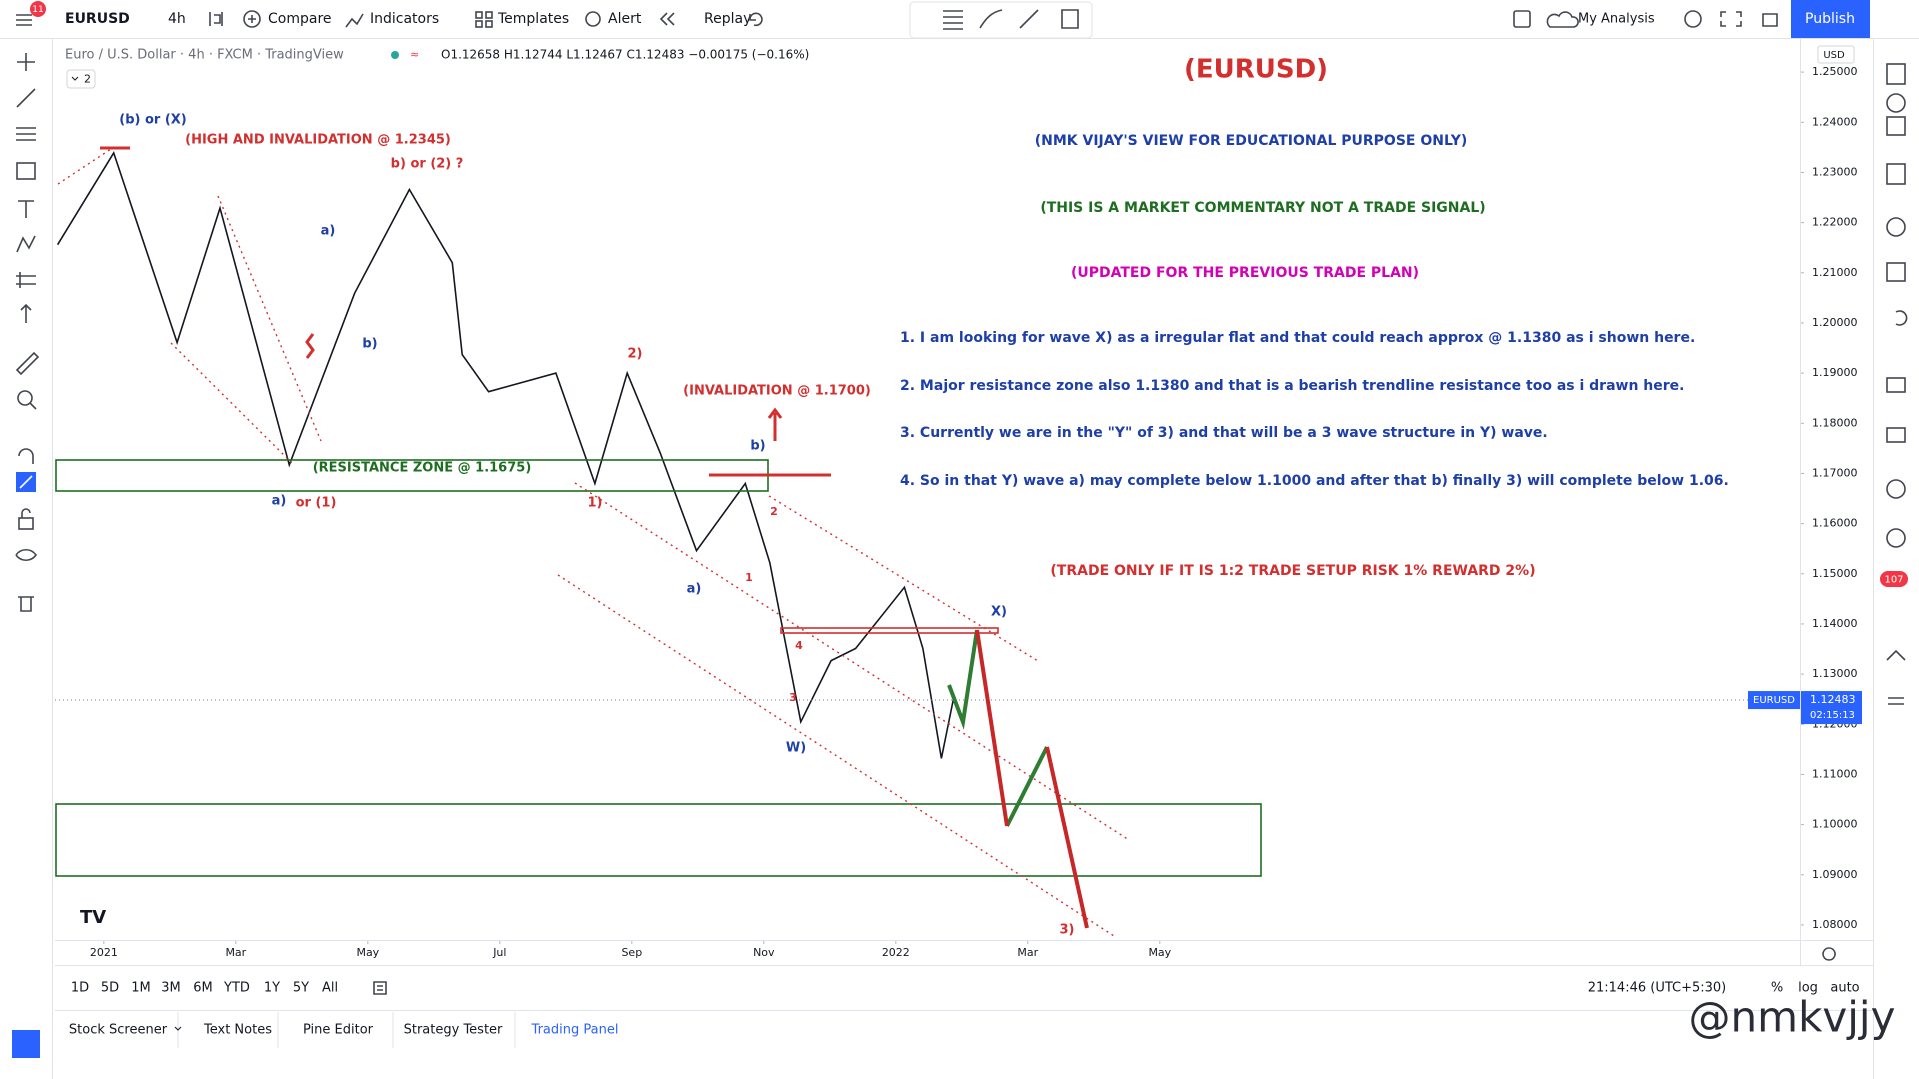 Image resolution: width=1919 pixels, height=1079 pixels. What do you see at coordinates (171, 988) in the screenshot?
I see `range-button: 3M` at bounding box center [171, 988].